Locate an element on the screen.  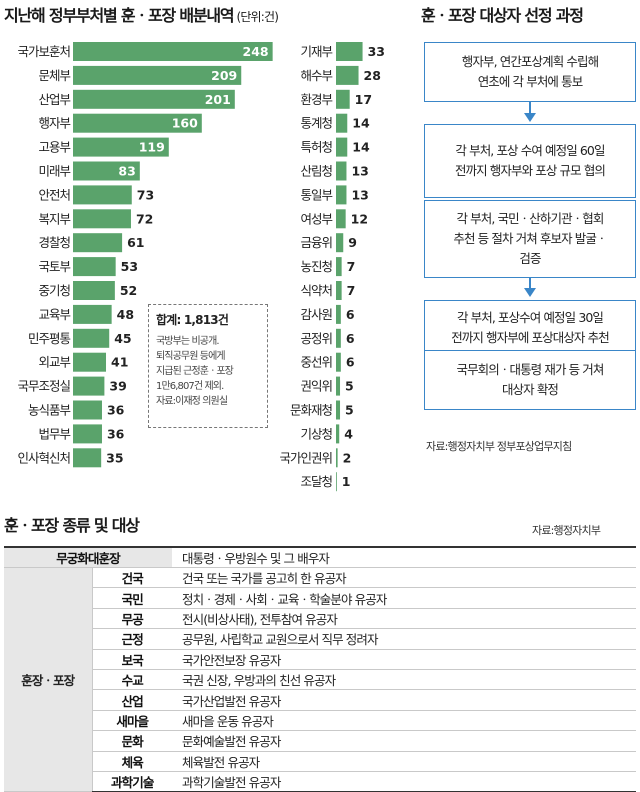
value-label: 1 is located at coordinates (346, 481).